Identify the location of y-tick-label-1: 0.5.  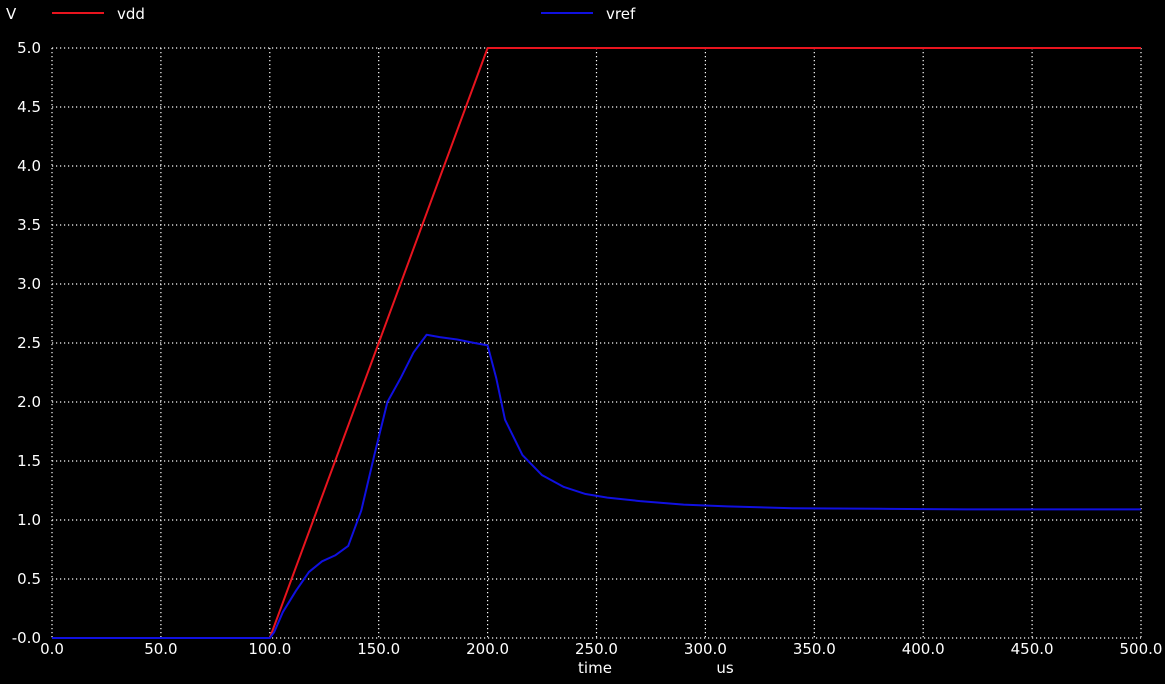
(29, 579).